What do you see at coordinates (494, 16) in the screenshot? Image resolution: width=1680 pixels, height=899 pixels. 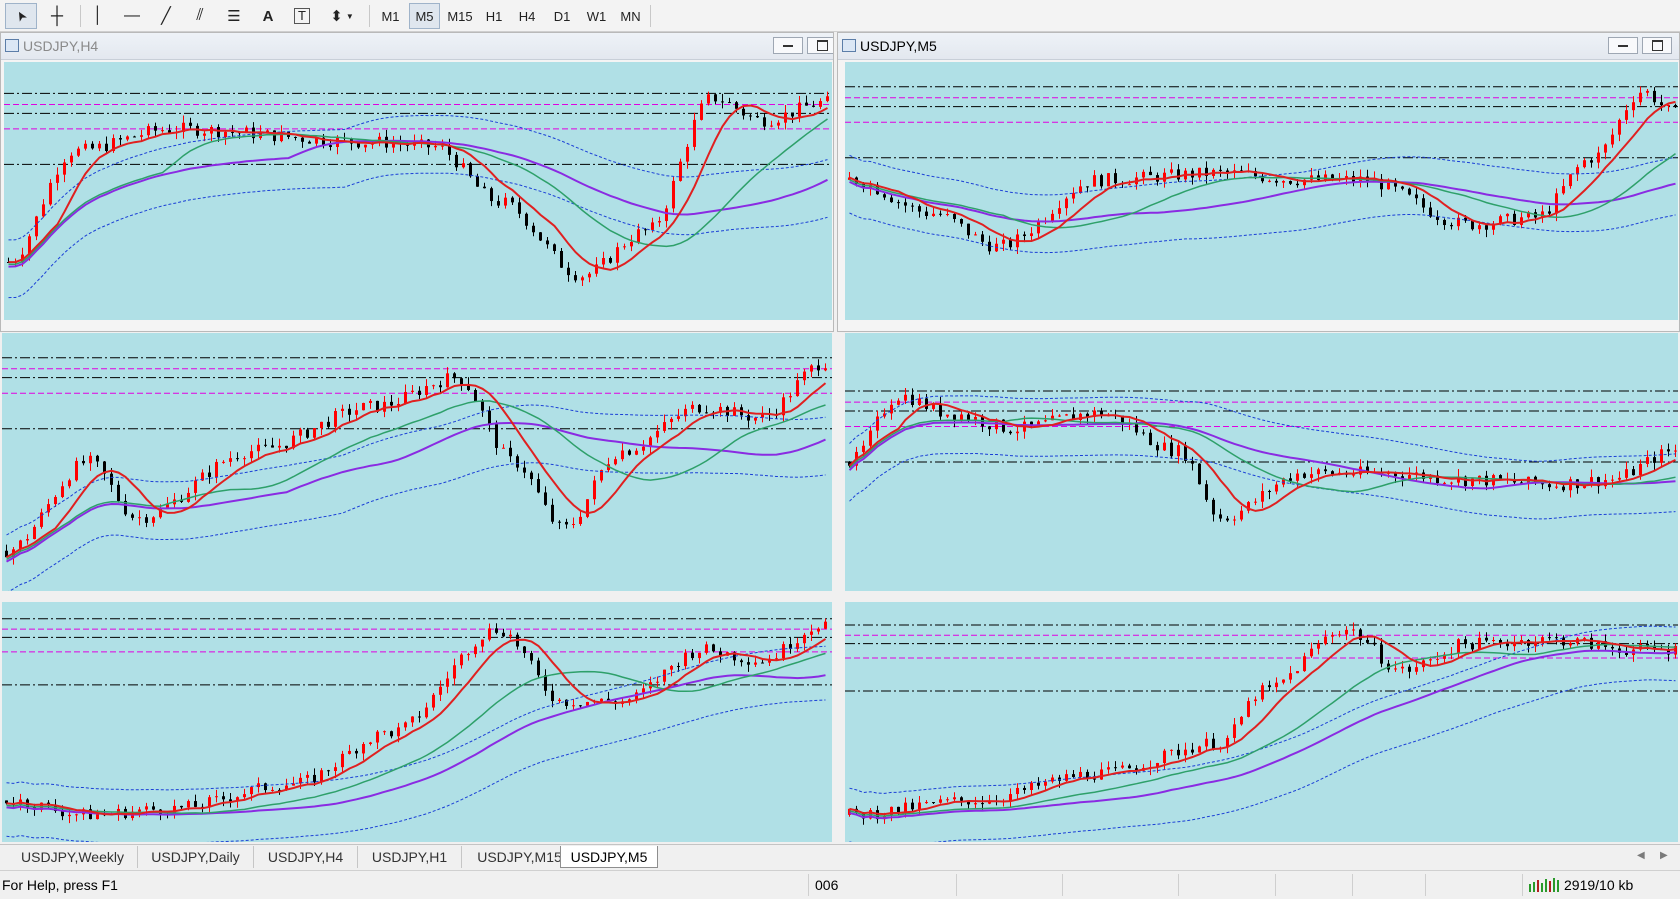 I see `period-h1: H1` at bounding box center [494, 16].